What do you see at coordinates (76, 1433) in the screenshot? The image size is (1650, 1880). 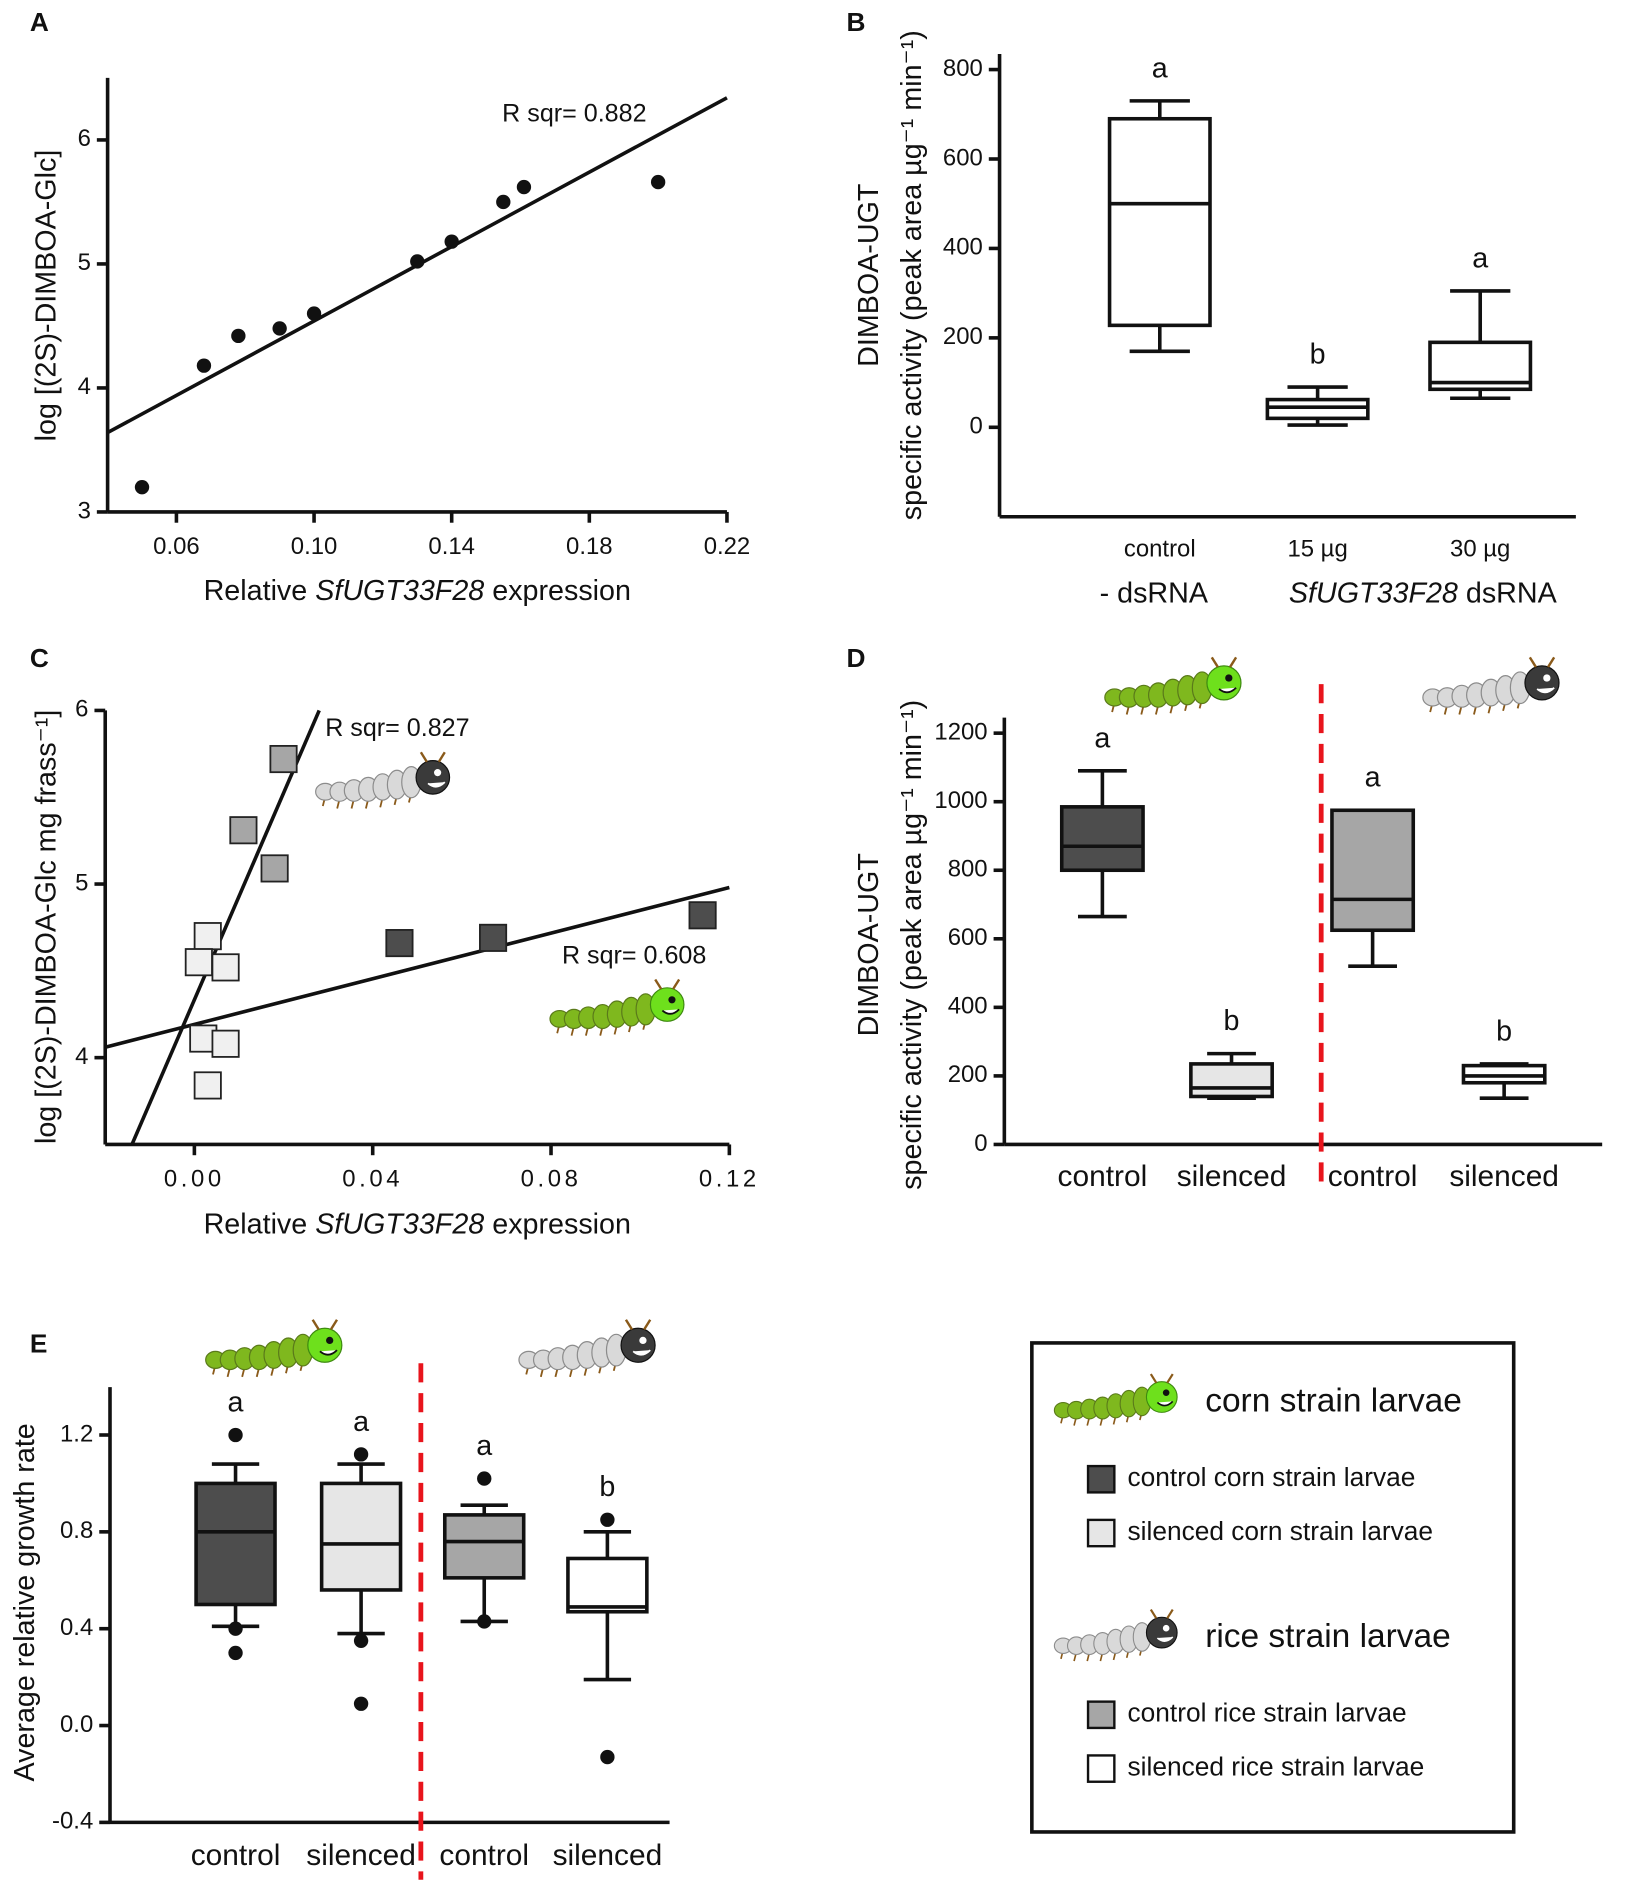 I see `y-tick-label: 1.2` at bounding box center [76, 1433].